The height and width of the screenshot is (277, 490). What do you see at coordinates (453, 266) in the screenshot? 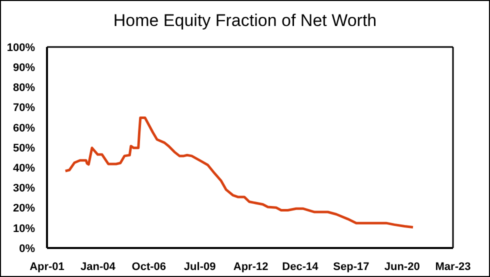
I see `x-tick-label: Mar-23` at bounding box center [453, 266].